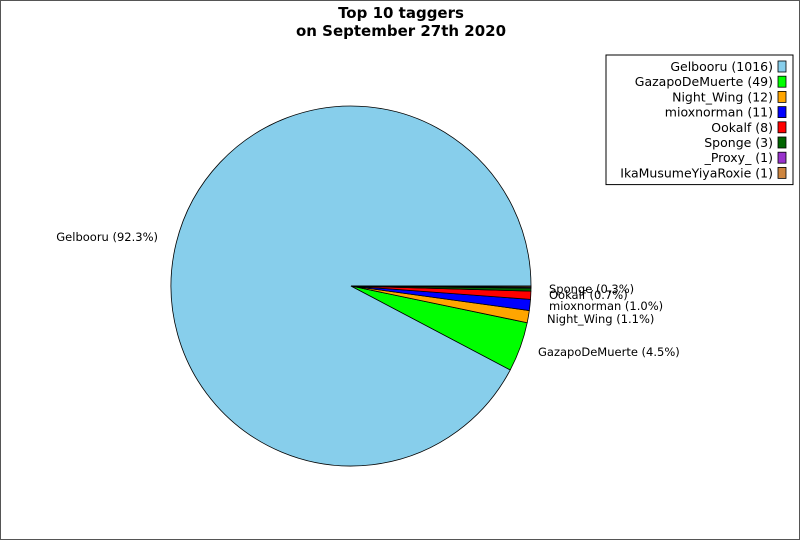 Image resolution: width=800 pixels, height=541 pixels. I want to click on slice-label-ookalf: Ookalf (0.7%), so click(588, 295).